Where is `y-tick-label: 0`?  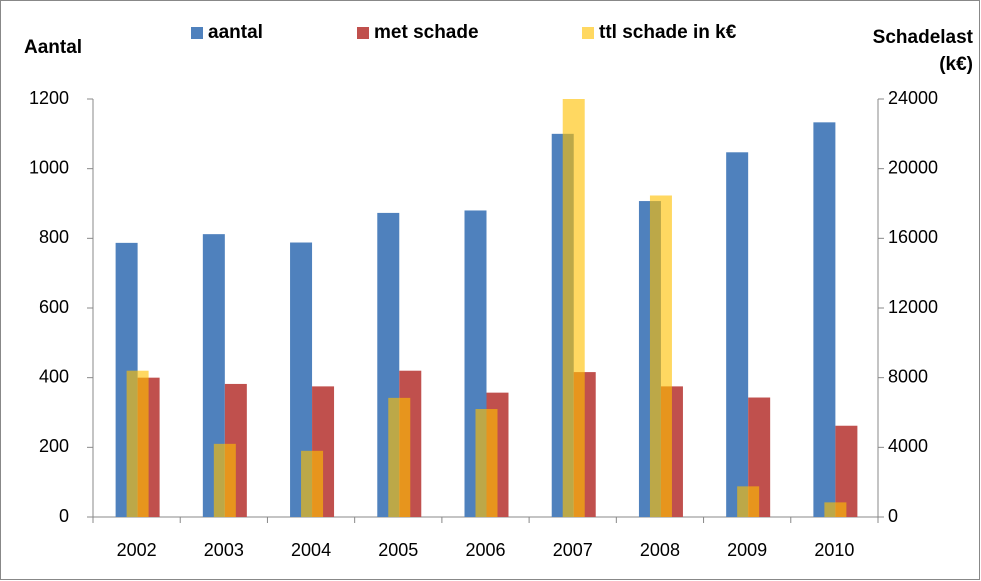
y-tick-label: 0 is located at coordinates (64, 516).